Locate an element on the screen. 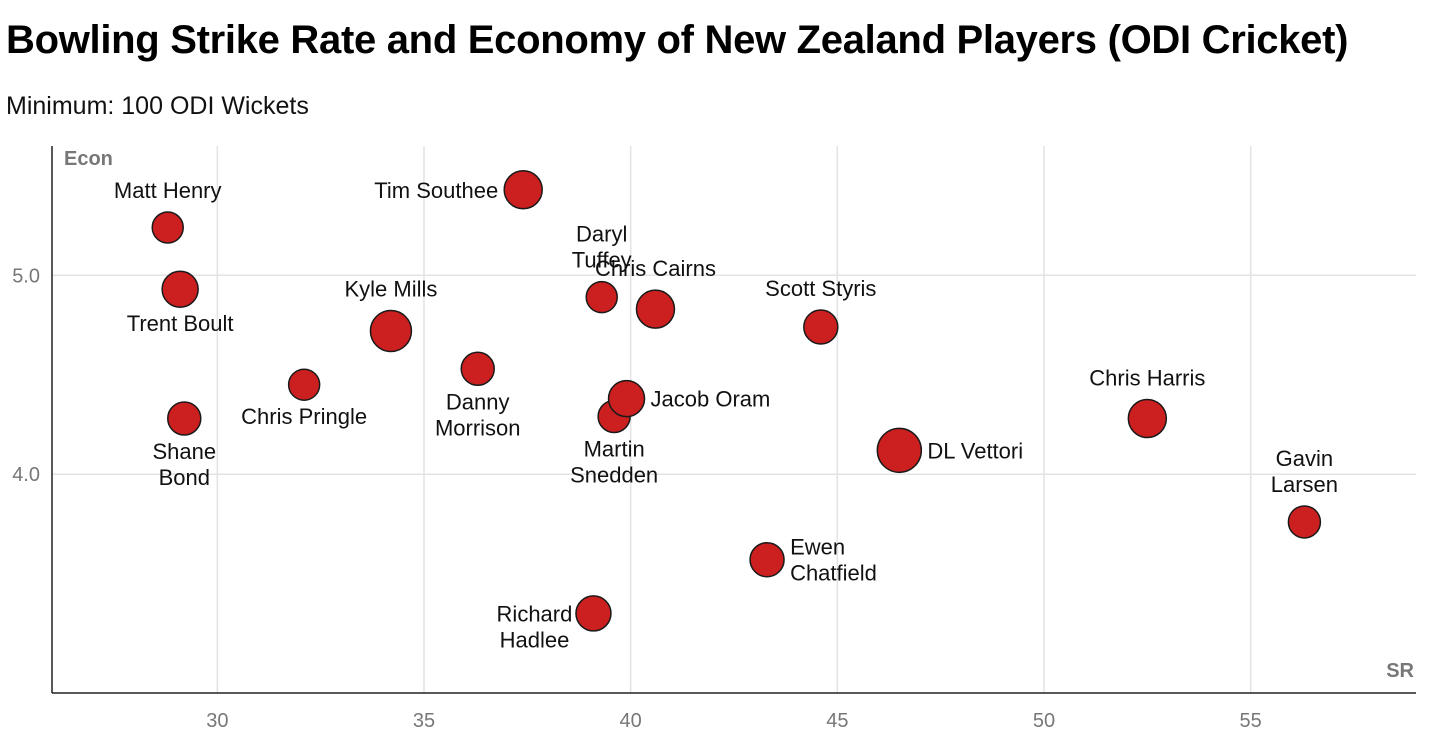  point-label-line: Trent Boult is located at coordinates (180, 323).